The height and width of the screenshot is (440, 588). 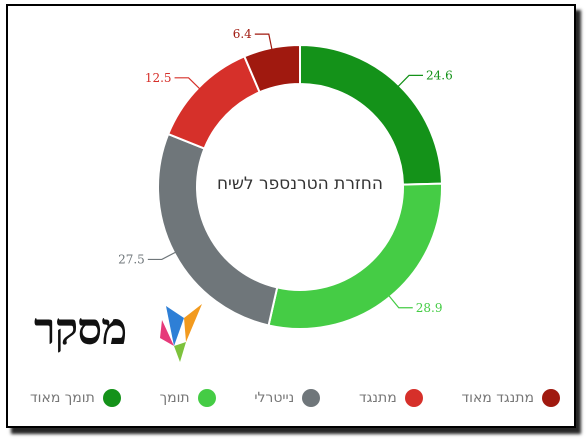 What do you see at coordinates (218, 229) in the screenshot?
I see `slice-neutral` at bounding box center [218, 229].